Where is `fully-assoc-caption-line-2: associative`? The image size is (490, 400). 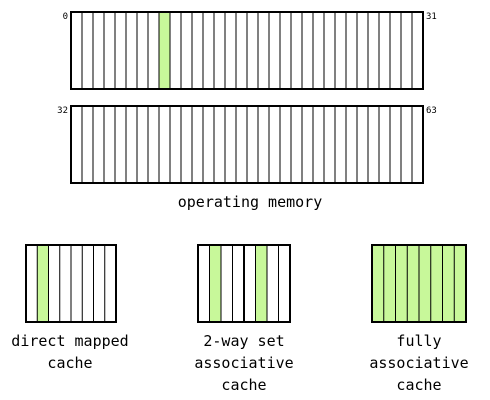 fully-assoc-caption-line-2: associative is located at coordinates (418, 363).